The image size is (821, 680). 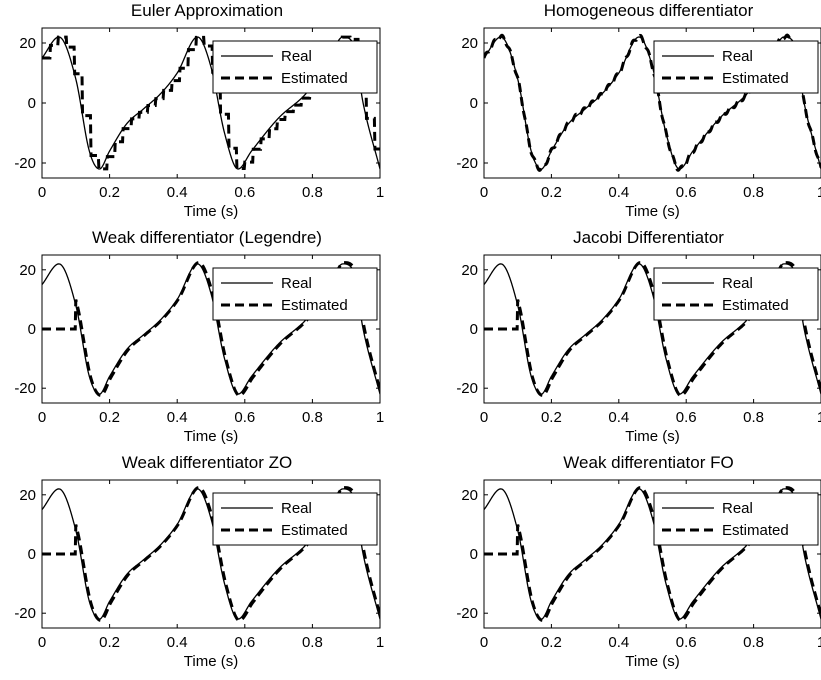 What do you see at coordinates (207, 10) in the screenshot?
I see `subplot-title: Euler Approximation` at bounding box center [207, 10].